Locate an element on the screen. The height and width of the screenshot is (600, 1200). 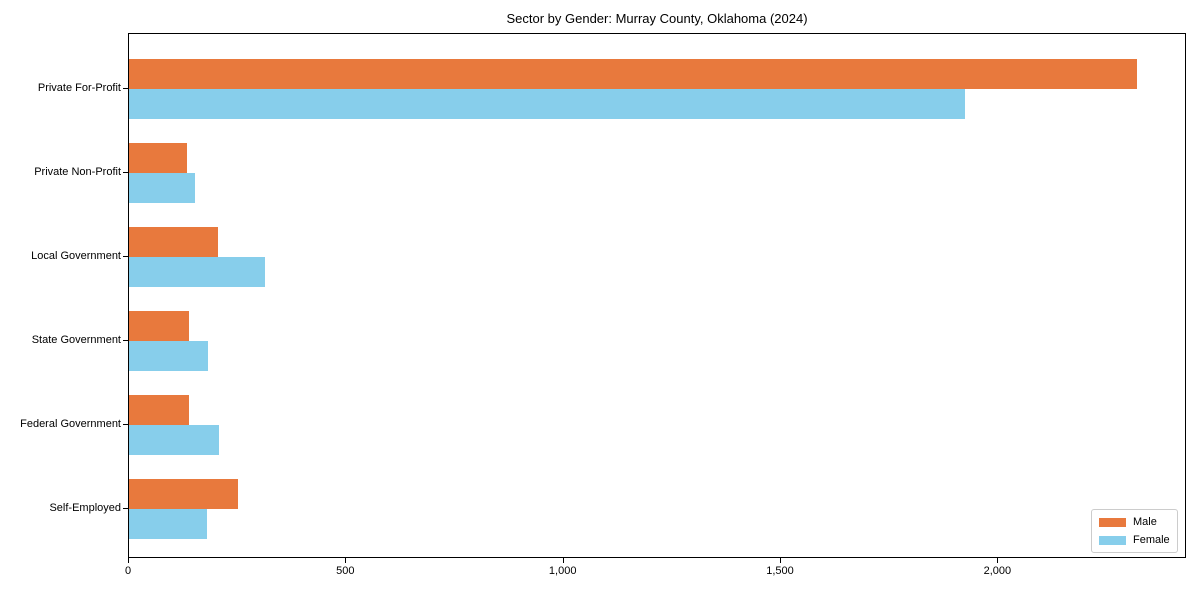
bar-male-private-non-profit is located at coordinates (158, 158).